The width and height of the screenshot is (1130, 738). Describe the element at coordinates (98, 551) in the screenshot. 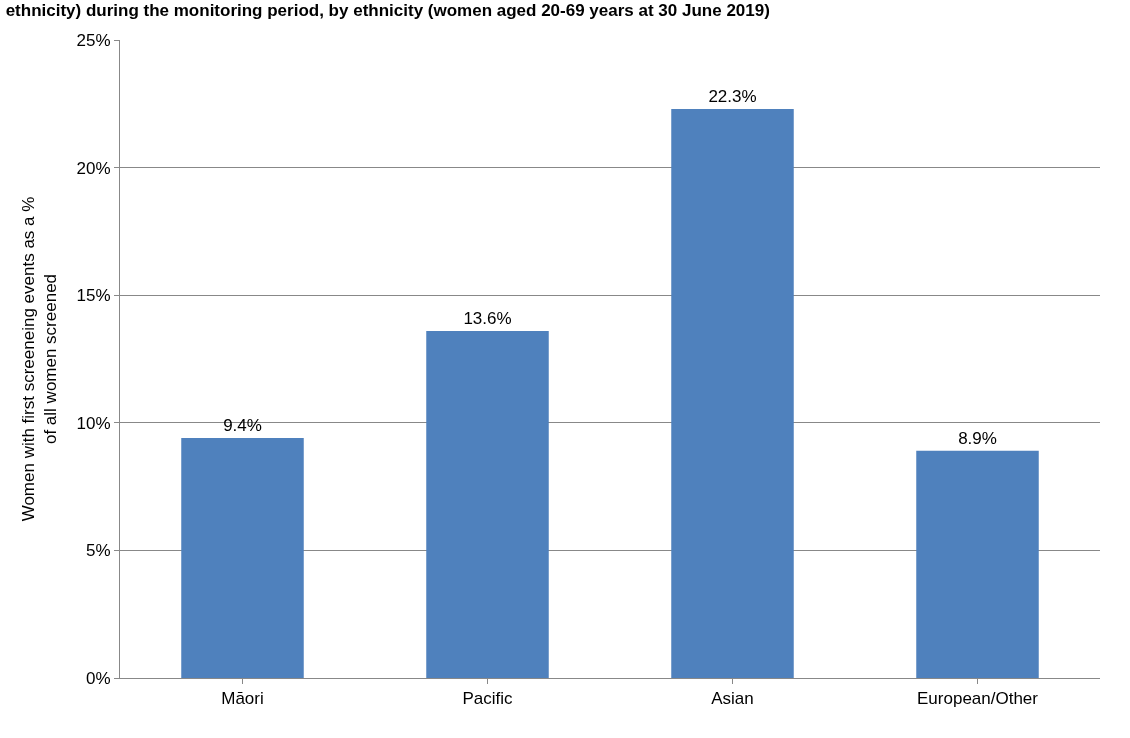

I see `y-tick-label: 5%` at that location.